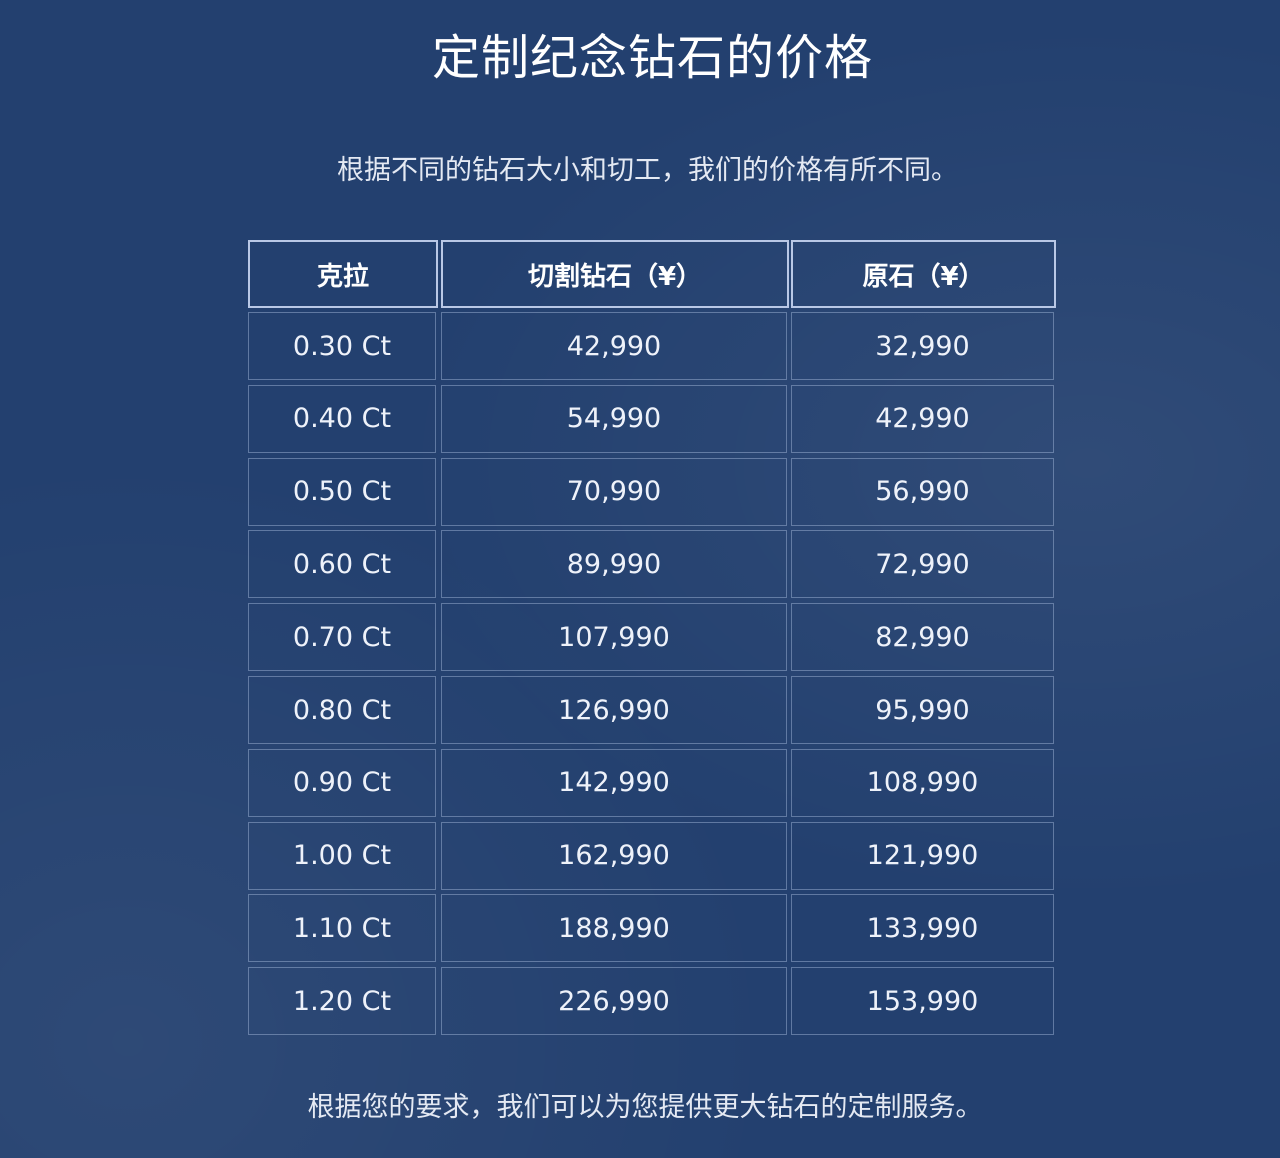 Image resolution: width=1280 pixels, height=1158 pixels. What do you see at coordinates (922, 637) in the screenshot?
I see `rough-price-cell: 82,990` at bounding box center [922, 637].